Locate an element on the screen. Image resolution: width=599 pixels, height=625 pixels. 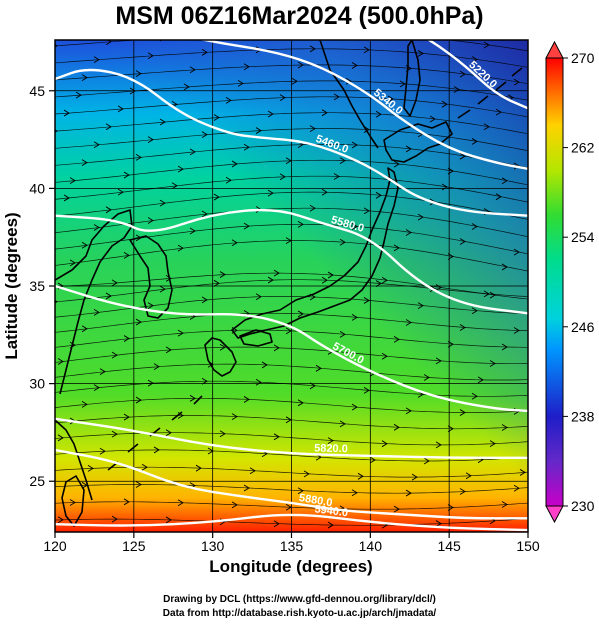
colorbar-tick-label: 230 is located at coordinates (583, 506).